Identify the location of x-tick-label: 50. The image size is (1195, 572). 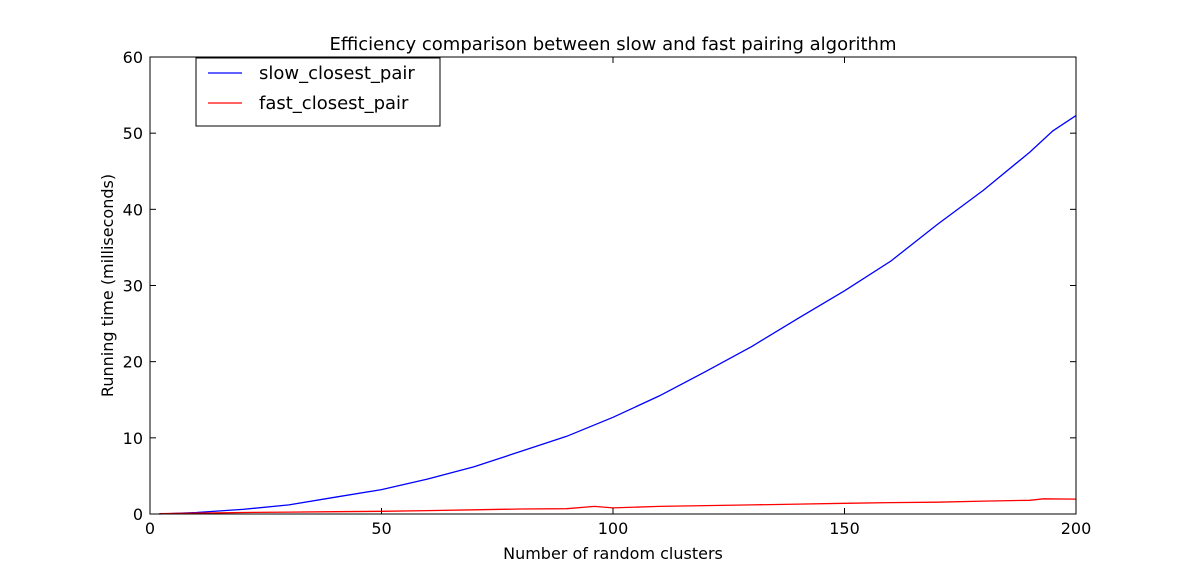
(381, 528).